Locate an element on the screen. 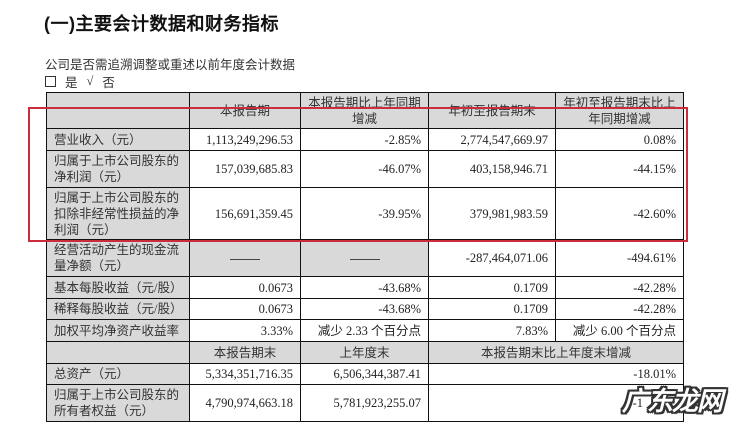 The image size is (755, 431). current-value: 1,113,249,296.53 is located at coordinates (245, 139).